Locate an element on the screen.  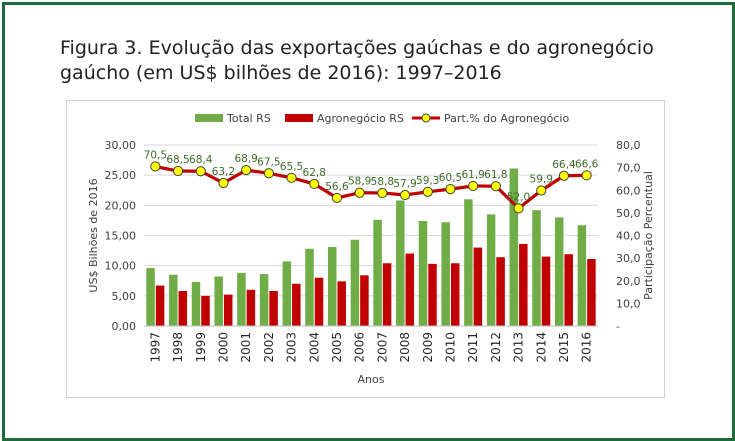
point-data-label: 63,2 is located at coordinates (223, 172).